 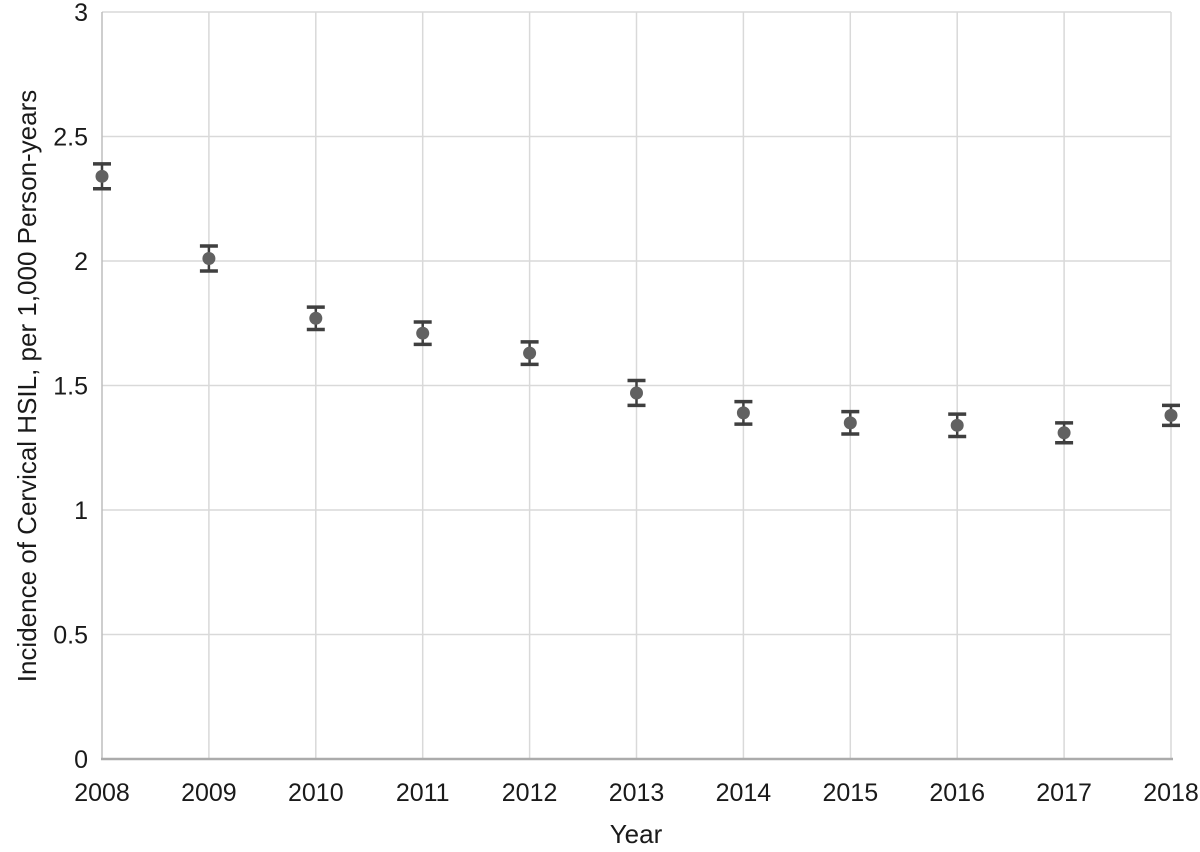 I want to click on x-tick-label: 2016, so click(x=957, y=793).